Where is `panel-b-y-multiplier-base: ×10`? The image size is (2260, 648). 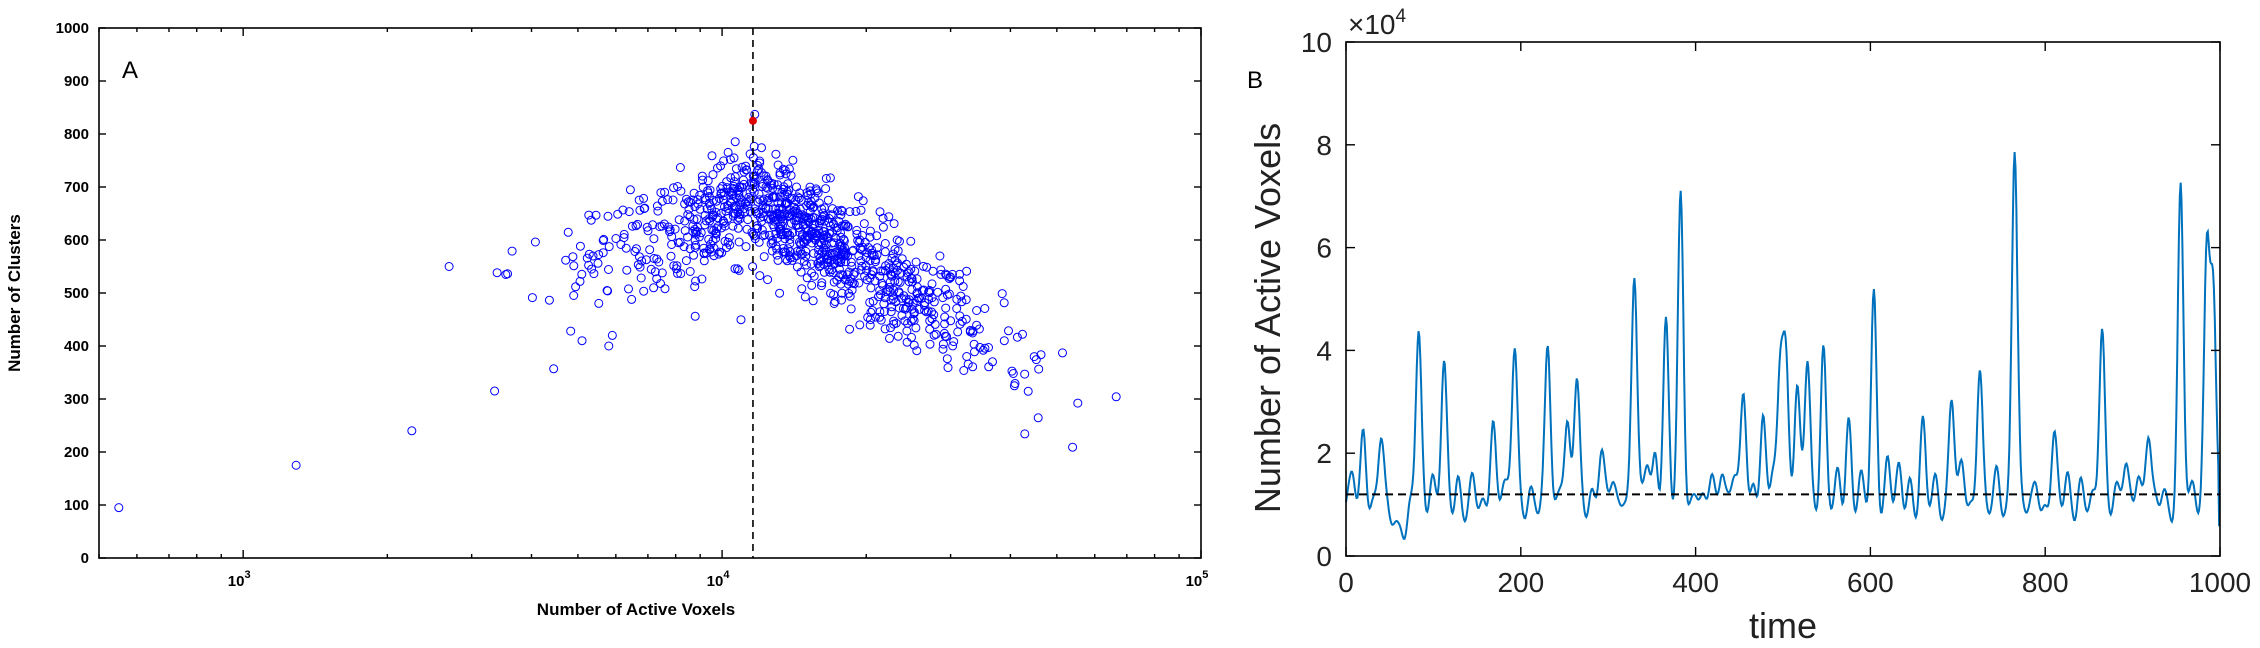
panel-b-y-multiplier-base: ×10 is located at coordinates (1372, 24).